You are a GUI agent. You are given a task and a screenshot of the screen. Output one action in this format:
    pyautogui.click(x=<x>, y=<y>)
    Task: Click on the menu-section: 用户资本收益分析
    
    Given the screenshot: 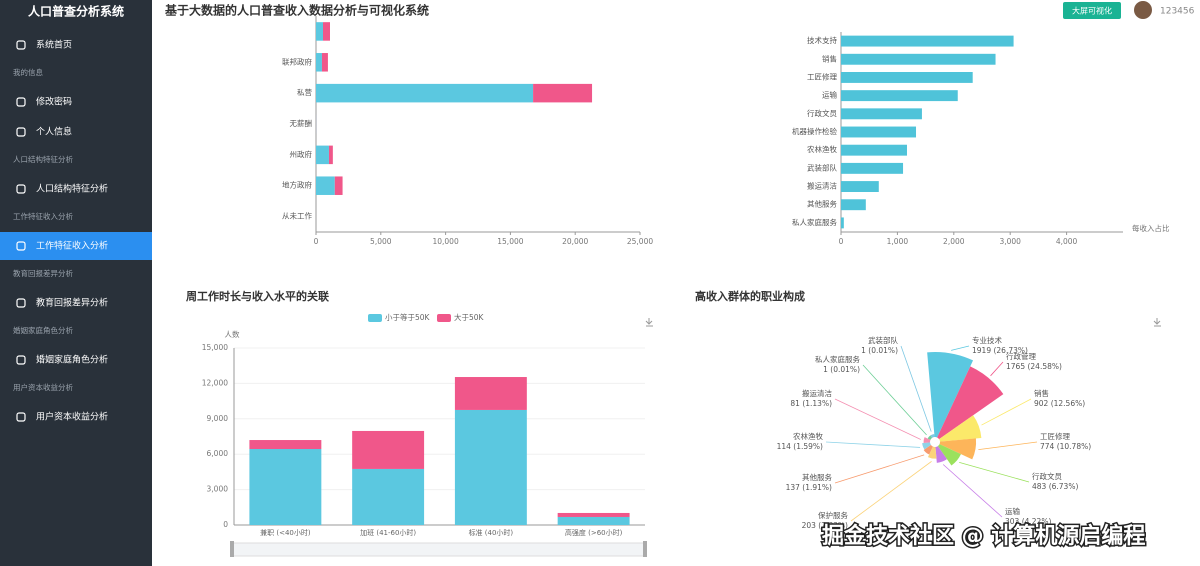 What is the action you would take?
    pyautogui.click(x=43, y=387)
    